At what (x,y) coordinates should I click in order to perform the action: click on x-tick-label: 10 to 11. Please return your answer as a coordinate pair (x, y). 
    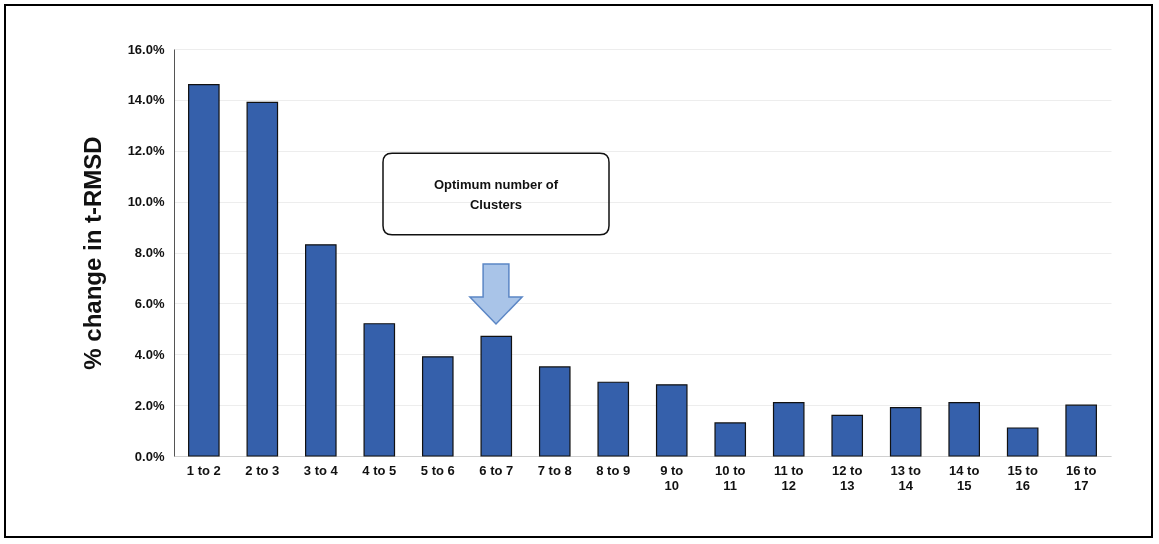
    Looking at the image, I should click on (730, 477).